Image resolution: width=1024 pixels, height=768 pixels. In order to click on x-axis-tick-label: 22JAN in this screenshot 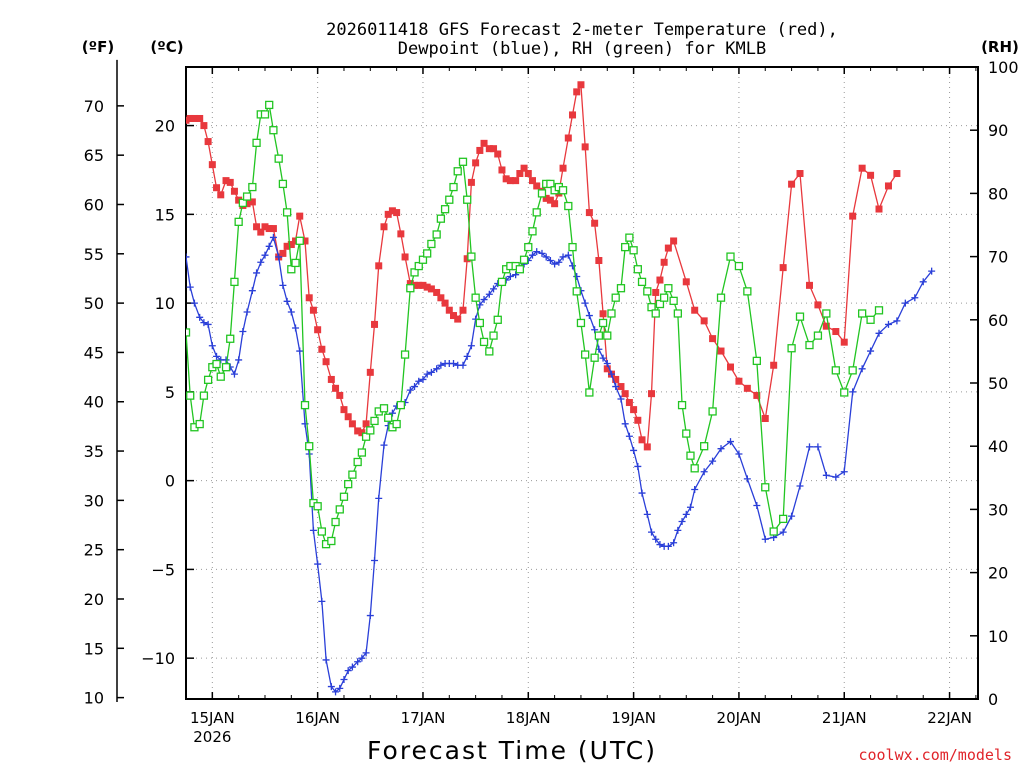, I will do `click(949, 718)`.